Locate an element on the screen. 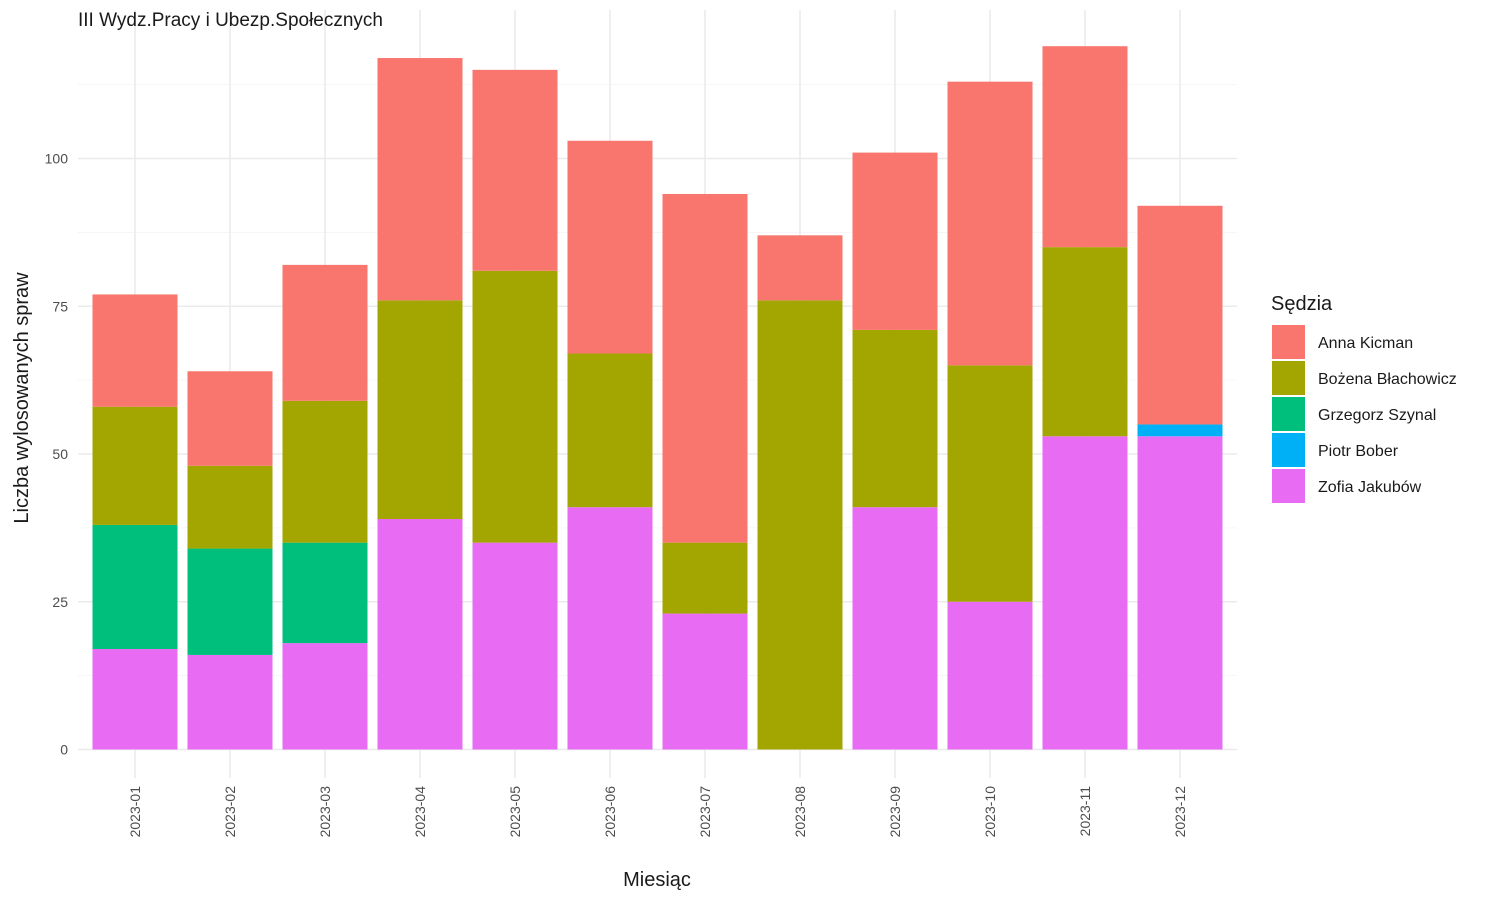 The width and height of the screenshot is (1500, 900). chart-title: III Wydz.Pracy i Ubezp.Społecznych is located at coordinates (230, 20).